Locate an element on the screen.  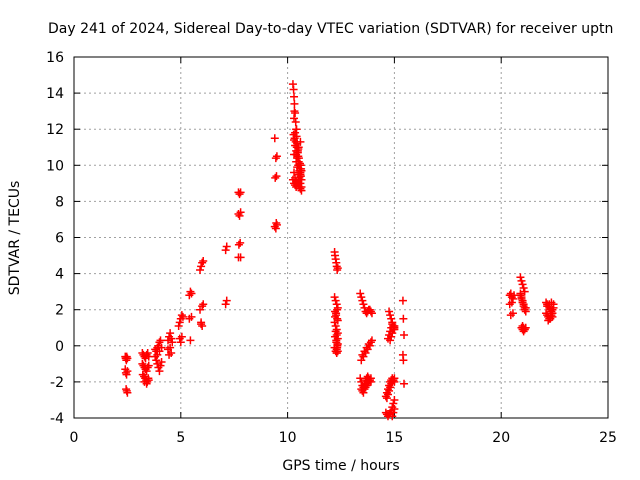
y-tick-label: 6 is located at coordinates (59, 239).